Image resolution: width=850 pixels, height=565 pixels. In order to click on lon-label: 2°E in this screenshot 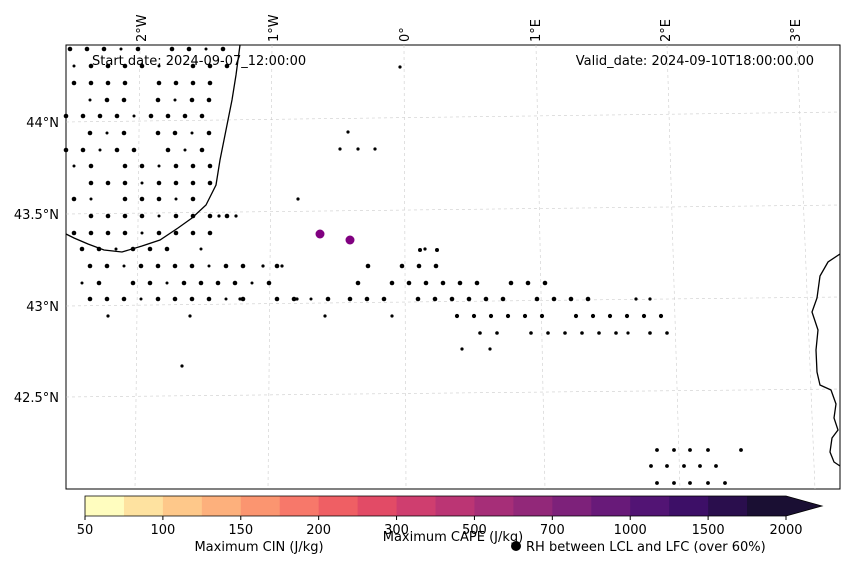, I will do `click(666, 30)`.